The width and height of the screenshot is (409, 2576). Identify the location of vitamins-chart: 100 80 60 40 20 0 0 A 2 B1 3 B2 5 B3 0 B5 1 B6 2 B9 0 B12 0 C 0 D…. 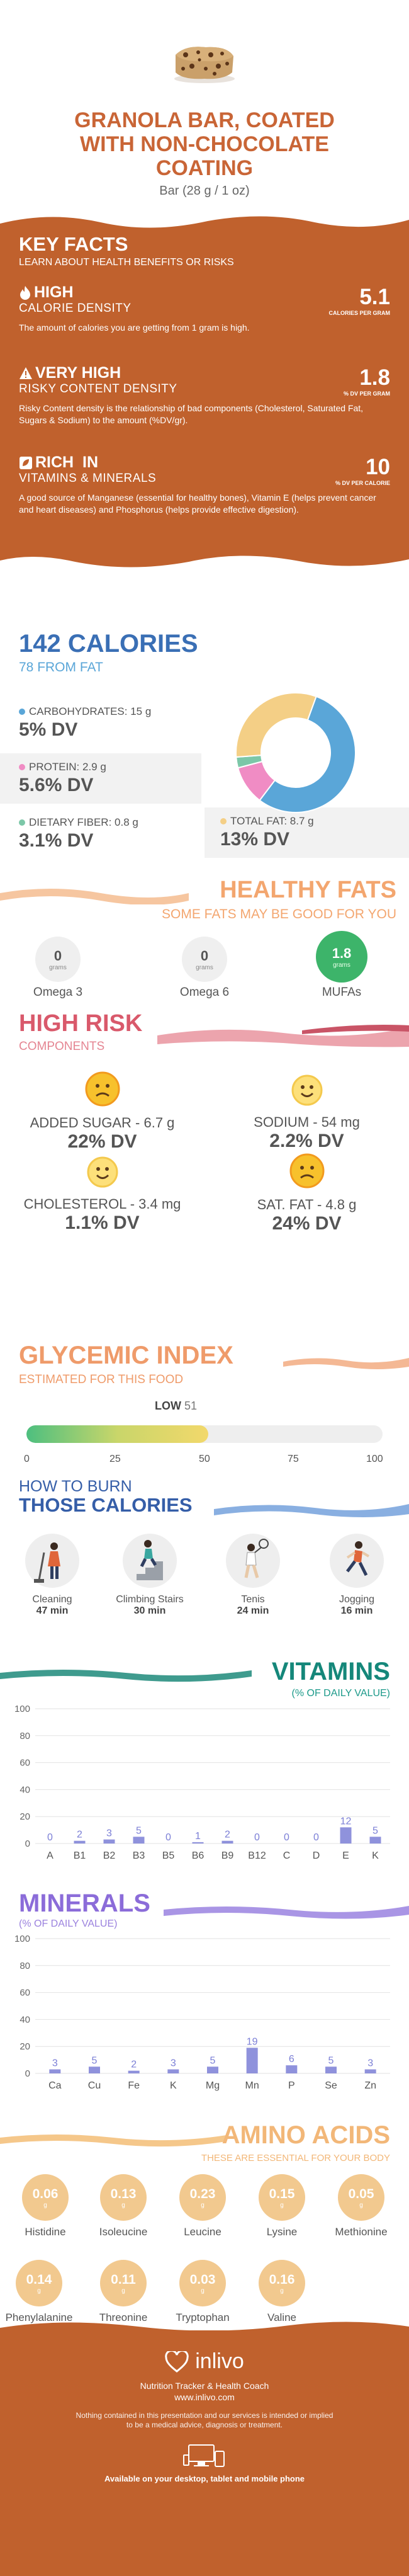
(202, 1782).